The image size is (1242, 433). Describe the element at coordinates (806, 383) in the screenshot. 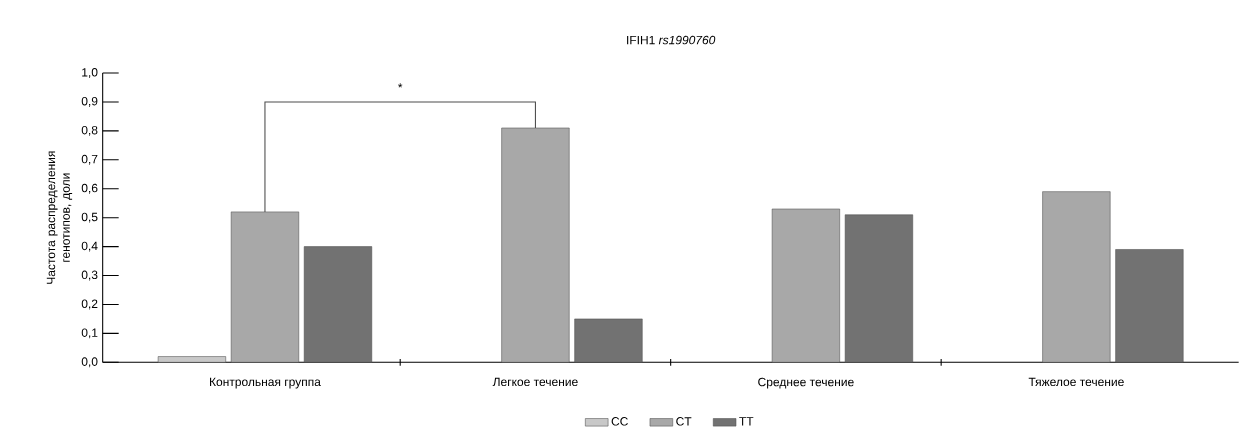

I see `x-tick-label: Среднее течение` at that location.